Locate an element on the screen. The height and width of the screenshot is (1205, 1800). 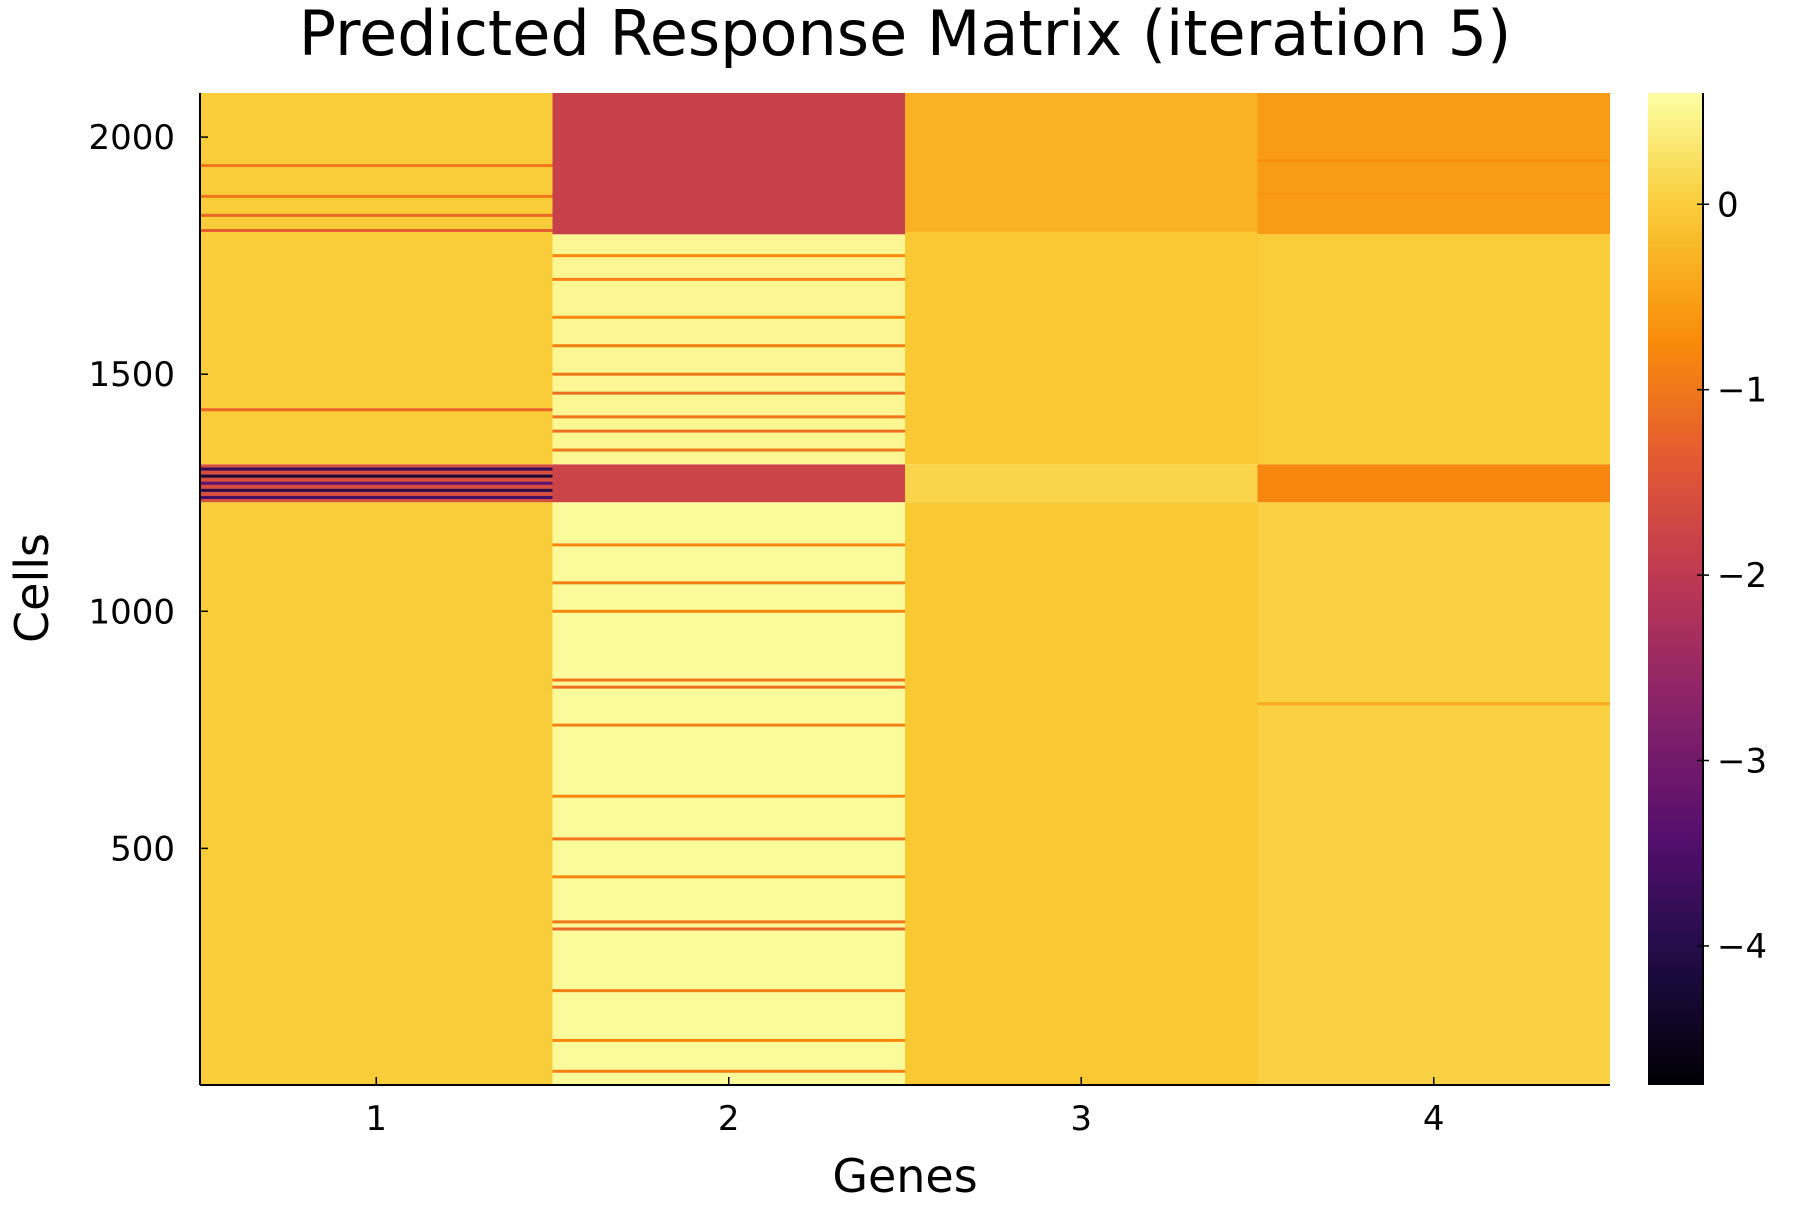
x-axis-ticks: 1 2 3 4 is located at coordinates (905, 1108).